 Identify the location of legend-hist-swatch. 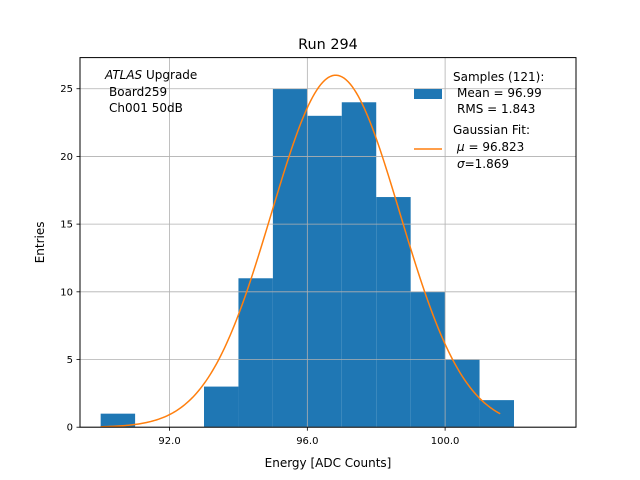
(428, 94).